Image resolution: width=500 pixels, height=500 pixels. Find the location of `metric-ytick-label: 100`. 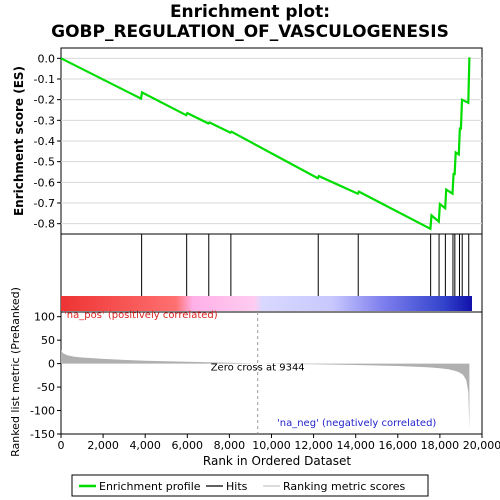

metric-ytick-label: 100 is located at coordinates (44, 317).